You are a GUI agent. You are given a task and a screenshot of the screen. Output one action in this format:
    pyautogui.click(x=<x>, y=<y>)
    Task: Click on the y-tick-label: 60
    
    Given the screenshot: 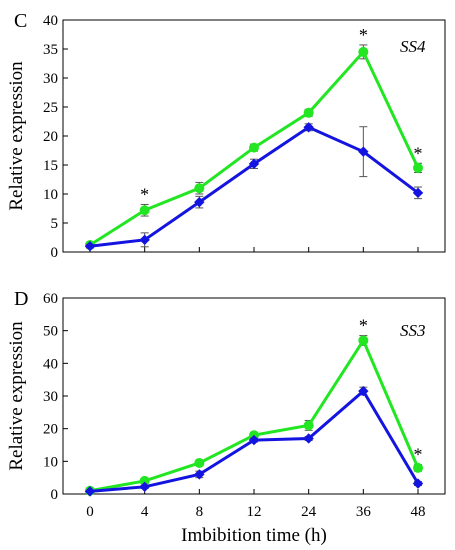 What is the action you would take?
    pyautogui.click(x=50, y=299)
    